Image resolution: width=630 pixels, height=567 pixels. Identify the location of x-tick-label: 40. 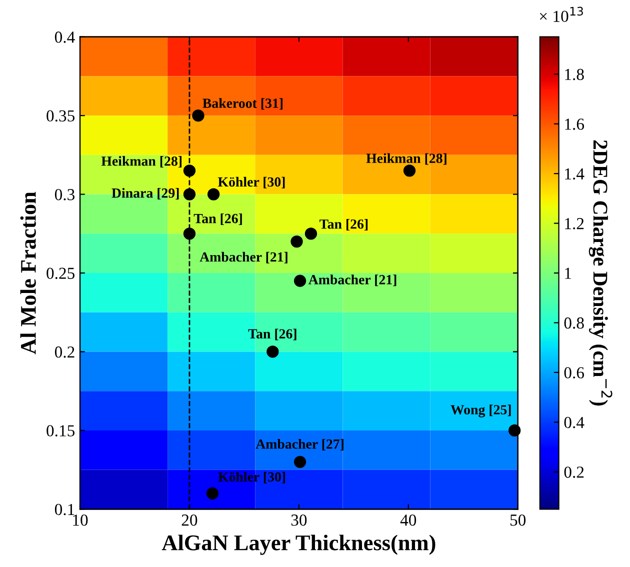
(408, 520).